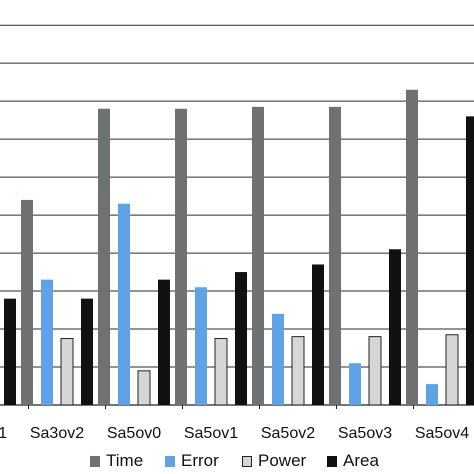 This screenshot has height=474, width=474. What do you see at coordinates (365, 433) in the screenshot?
I see `x-tick-label: Sa5ov3` at bounding box center [365, 433].